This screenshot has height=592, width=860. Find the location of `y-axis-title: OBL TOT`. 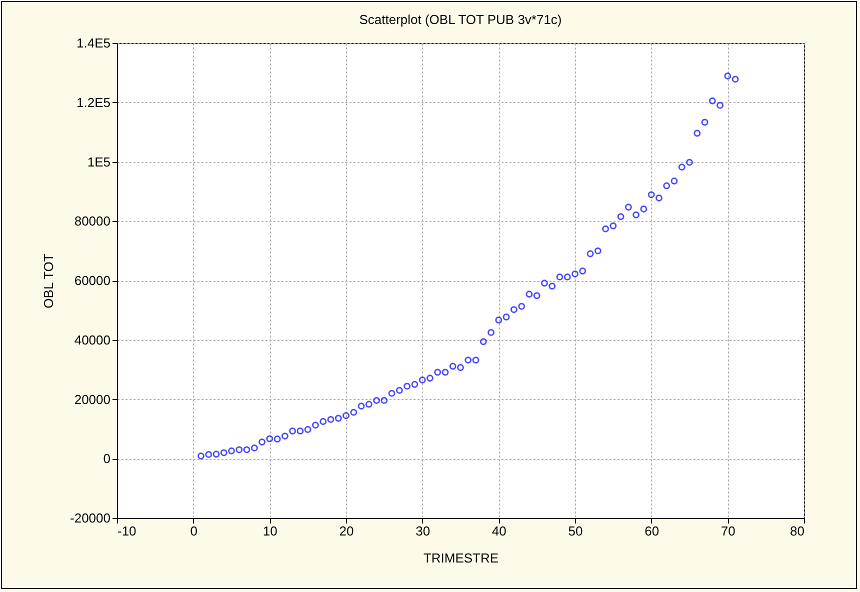

y-axis-title: OBL TOT is located at coordinates (48, 281).